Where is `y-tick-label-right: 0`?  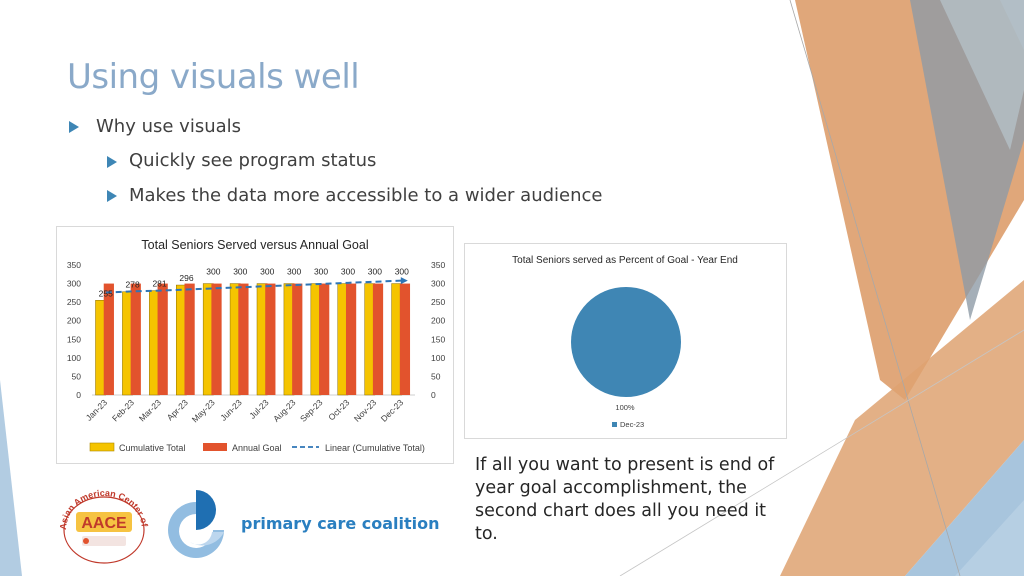
y-tick-label-right: 0 is located at coordinates (433, 395).